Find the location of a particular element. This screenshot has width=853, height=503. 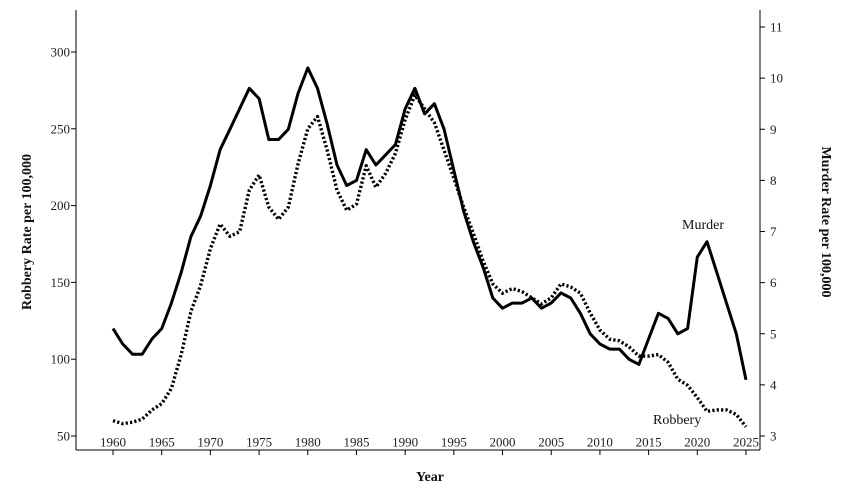

left-y-tick-label: 300 is located at coordinates (61, 52).